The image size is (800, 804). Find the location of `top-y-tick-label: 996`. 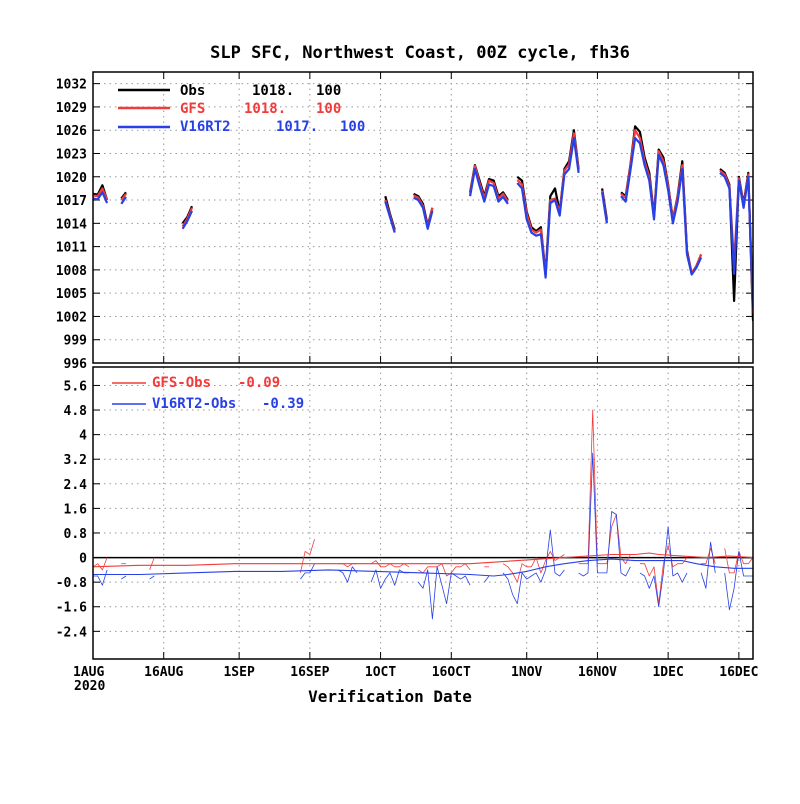

top-y-tick-label: 996 is located at coordinates (76, 364).